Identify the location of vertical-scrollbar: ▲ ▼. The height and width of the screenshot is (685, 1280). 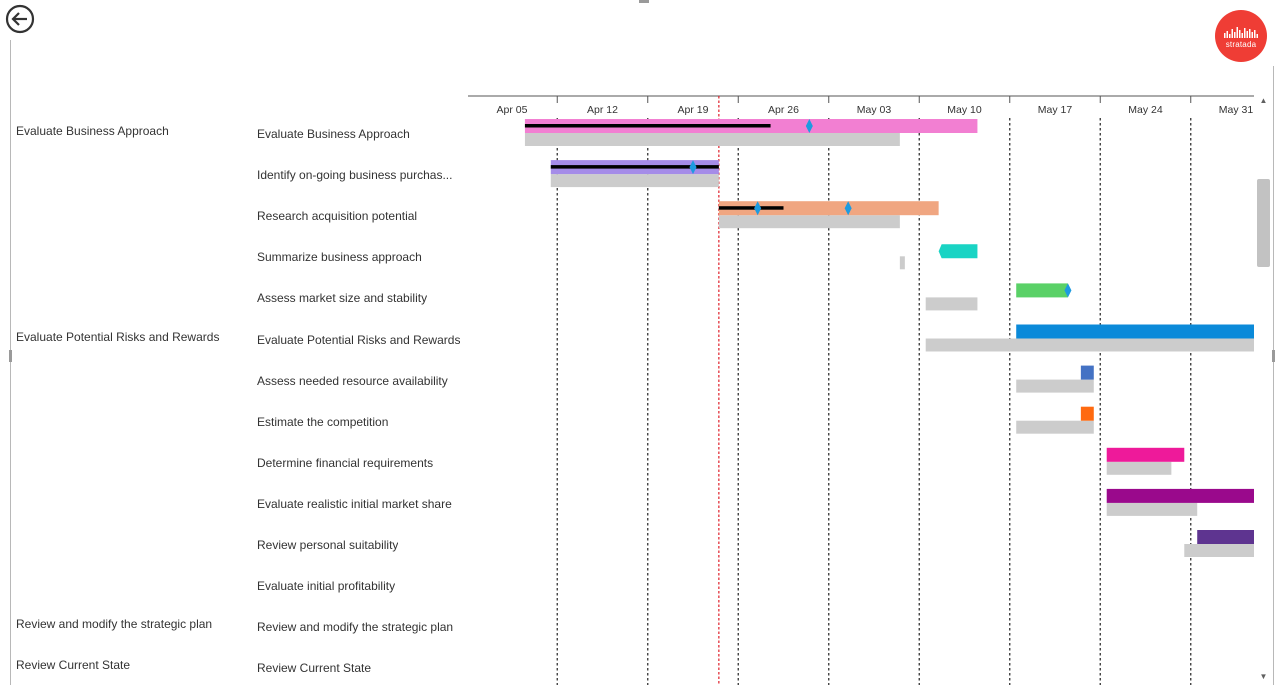
(1263, 390).